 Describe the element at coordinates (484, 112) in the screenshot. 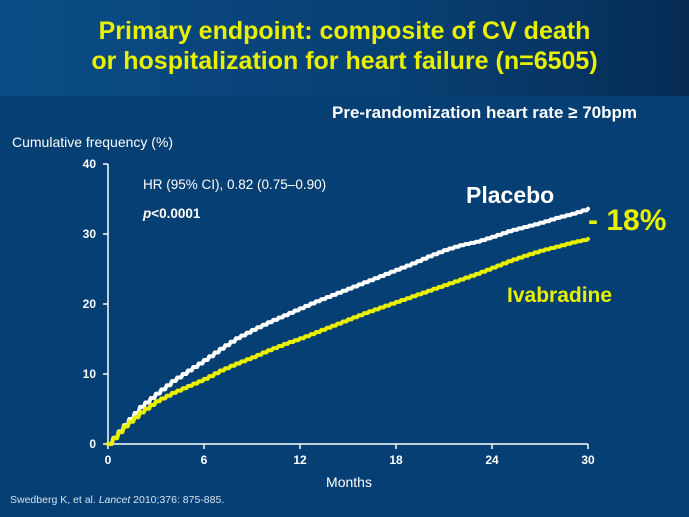

I see `chart-subtitle: Pre-randomization heart rate ≥ 70bpm` at that location.